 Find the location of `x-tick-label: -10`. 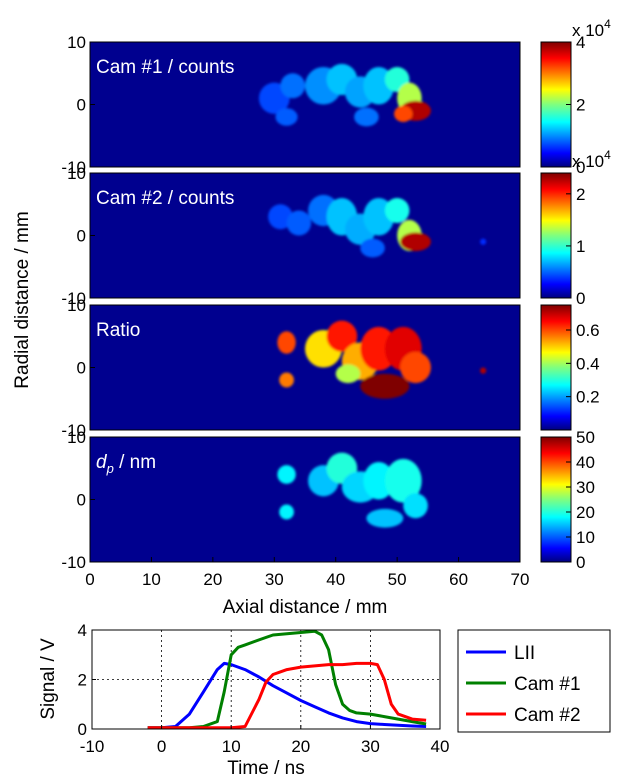

x-tick-label: -10 is located at coordinates (92, 746).